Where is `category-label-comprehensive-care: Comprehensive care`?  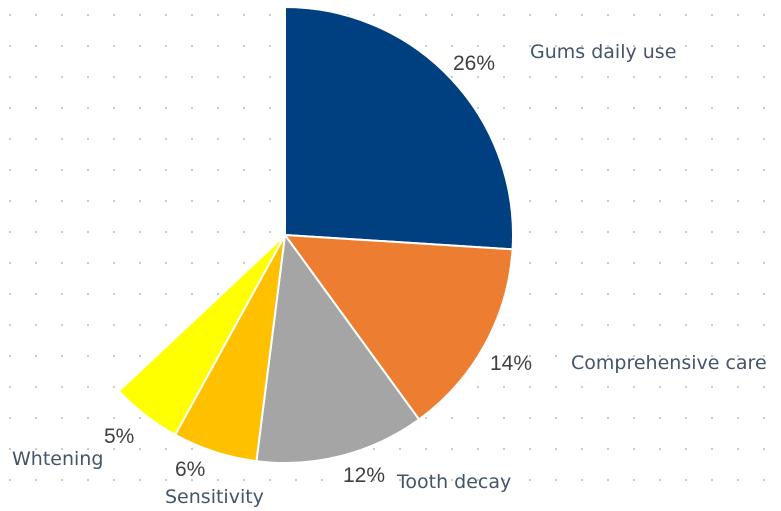 category-label-comprehensive-care: Comprehensive care is located at coordinates (669, 363).